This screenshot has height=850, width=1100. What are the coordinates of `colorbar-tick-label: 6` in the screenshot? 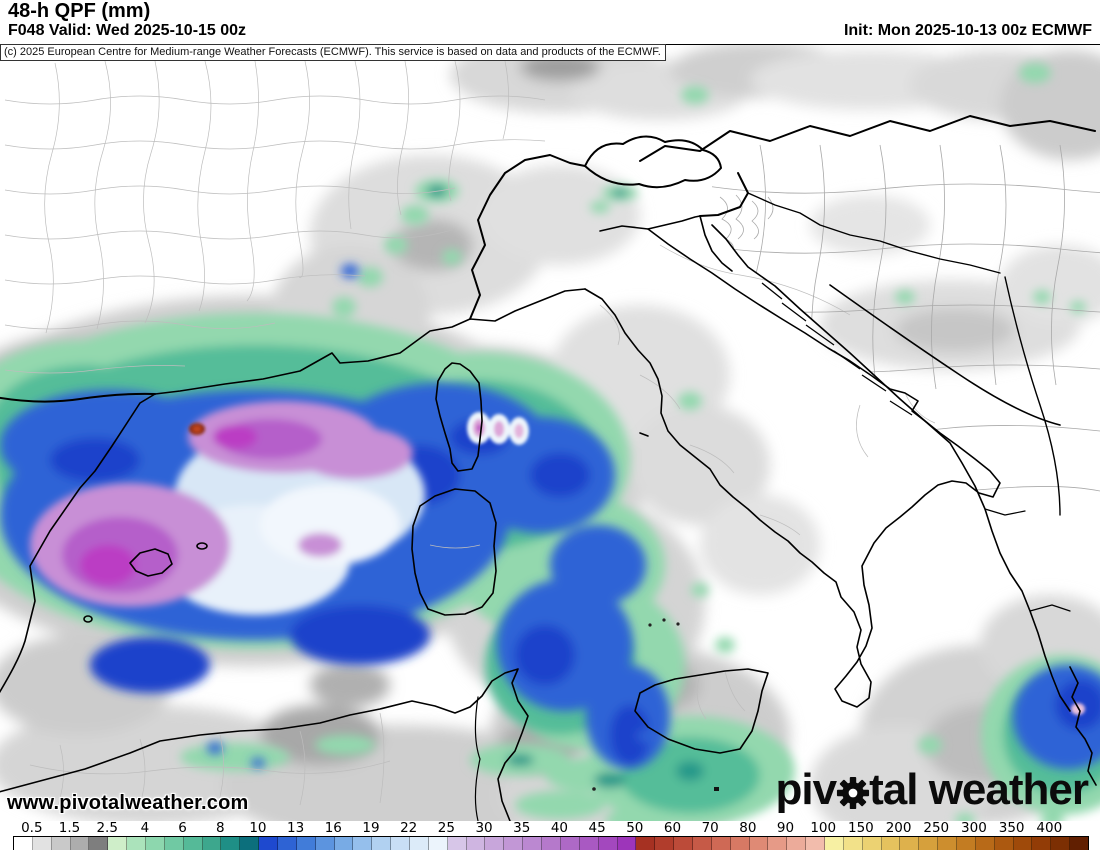 It's located at (182, 828).